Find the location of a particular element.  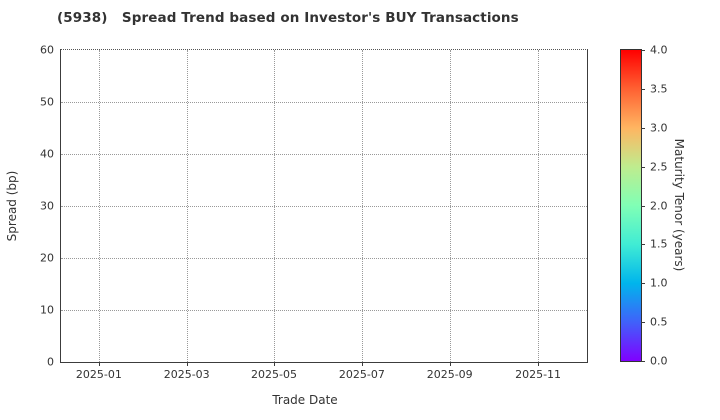

colorbar-tick-label: 3.5 is located at coordinates (659, 89).